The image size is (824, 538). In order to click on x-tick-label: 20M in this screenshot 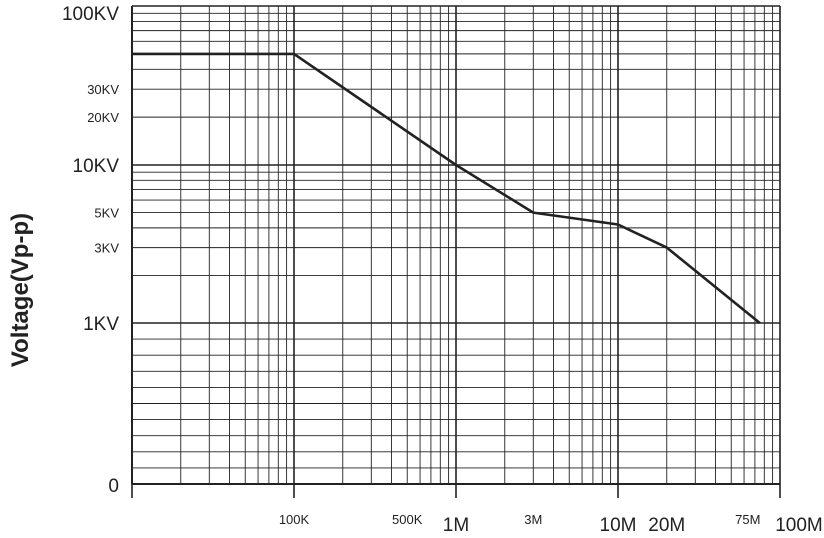, I will do `click(666, 525)`.